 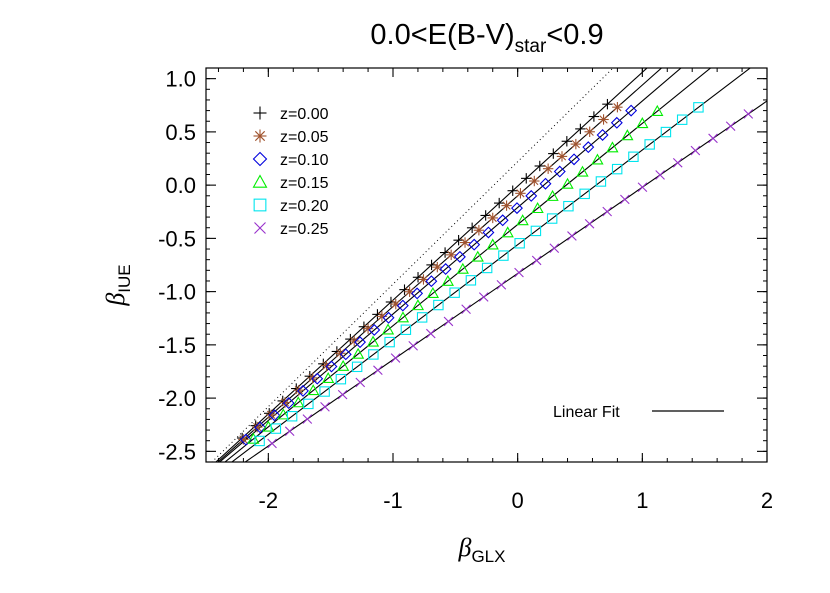 I want to click on fit-legend: Linear Fit, so click(x=638, y=412).